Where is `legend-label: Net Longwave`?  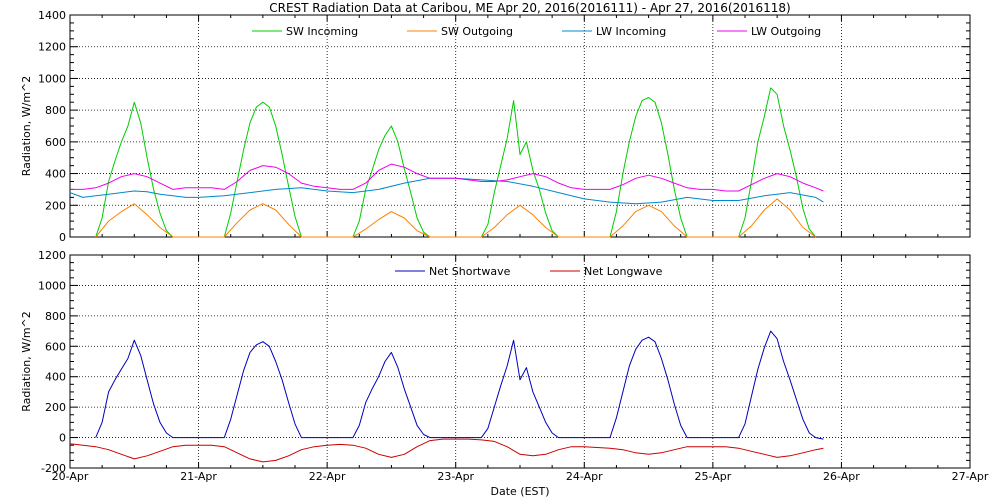
legend-label: Net Longwave is located at coordinates (623, 271).